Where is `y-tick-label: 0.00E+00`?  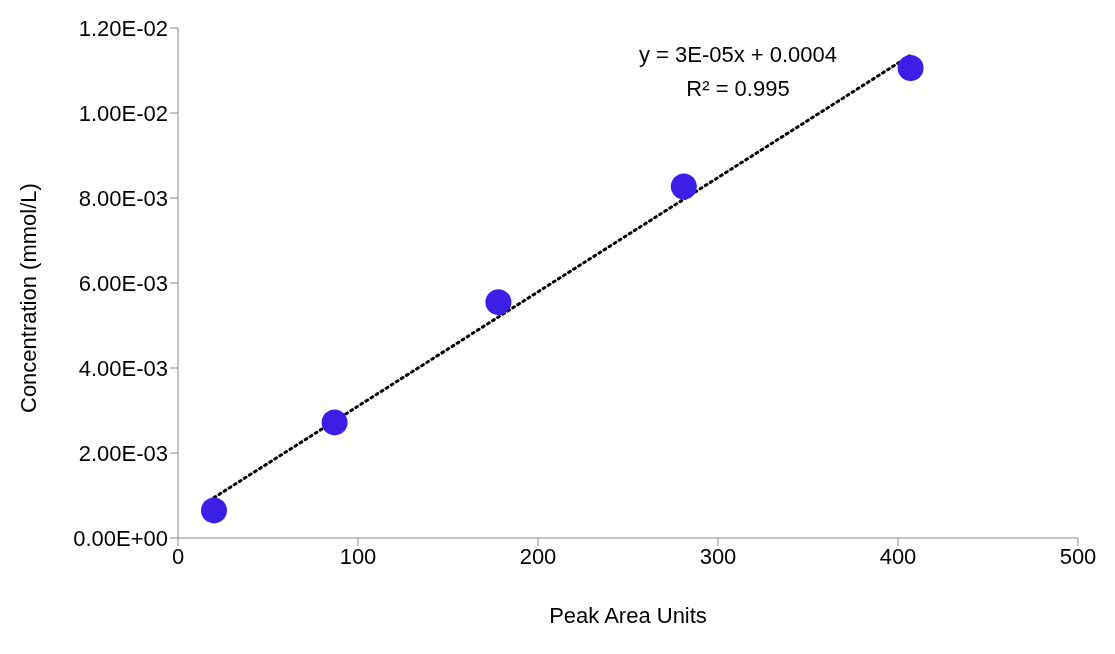 y-tick-label: 0.00E+00 is located at coordinates (120, 538).